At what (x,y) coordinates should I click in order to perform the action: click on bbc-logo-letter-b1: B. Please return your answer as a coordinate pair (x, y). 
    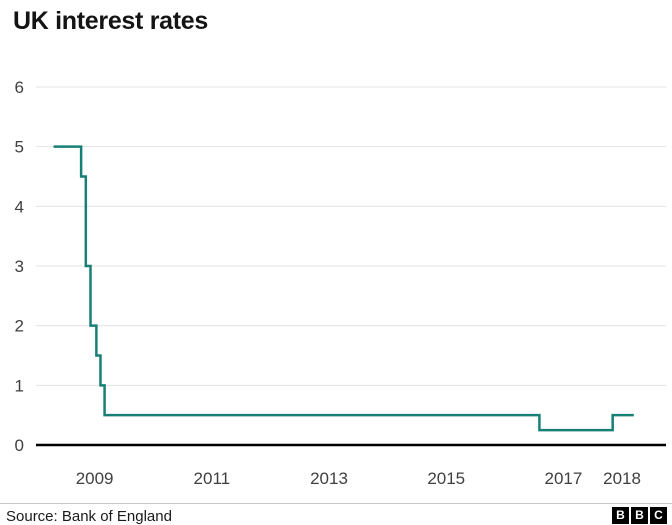
    Looking at the image, I should click on (620, 515).